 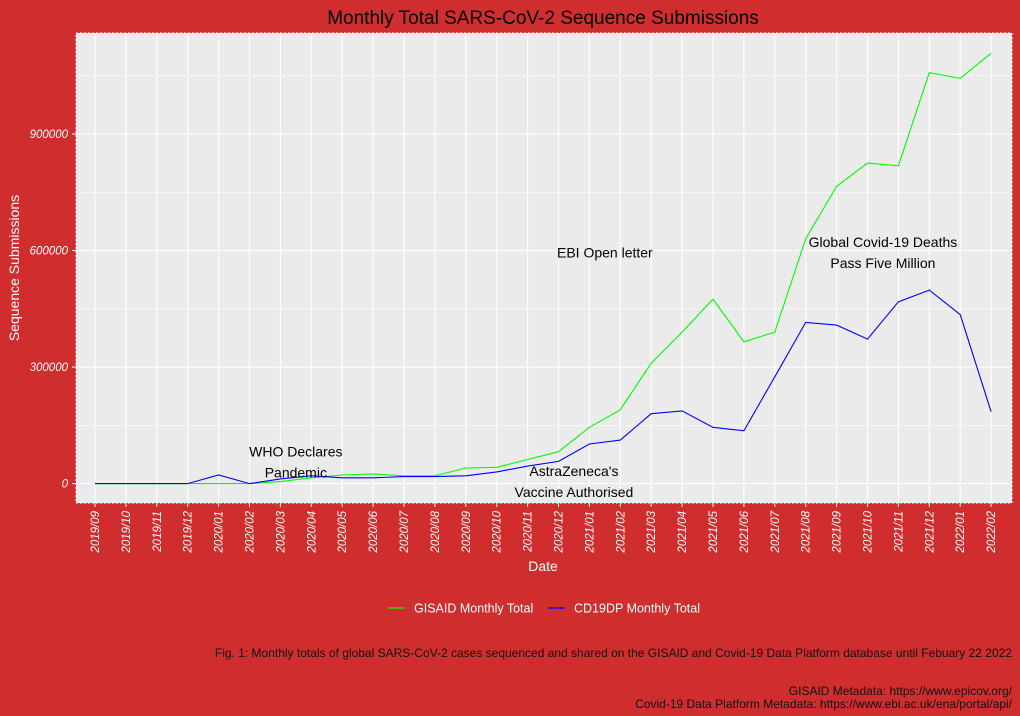 I want to click on x-tick-label: 2020/07, so click(x=405, y=531).